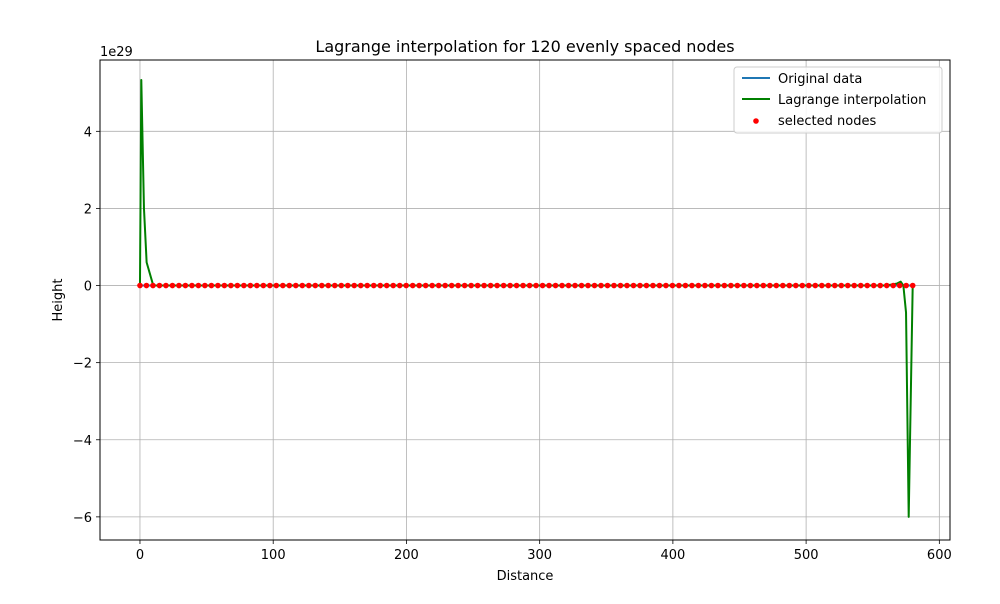 This screenshot has width=1000, height=604. Describe the element at coordinates (82, 364) in the screenshot. I see `y-tick-label: −2` at that location.